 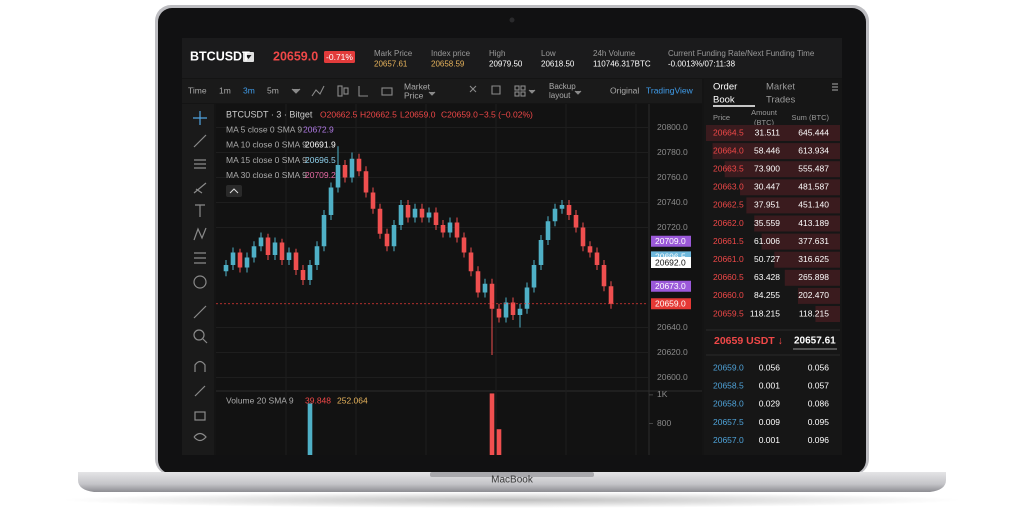 What do you see at coordinates (459, 114) in the screenshot?
I see `ohlc-legend: C20659.0` at bounding box center [459, 114].